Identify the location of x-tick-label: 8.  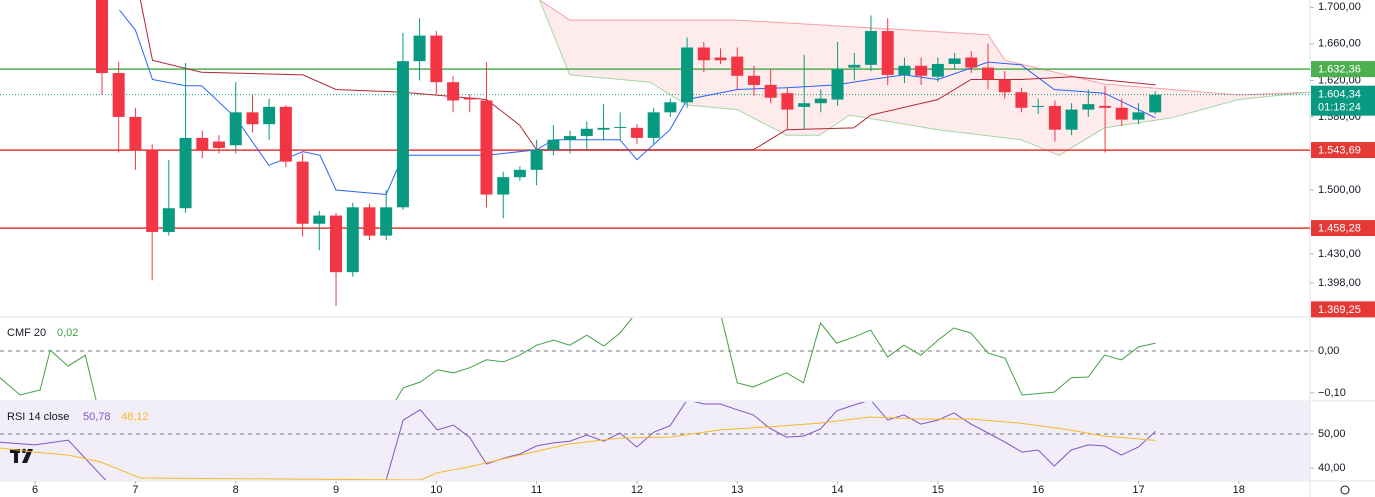
(236, 490).